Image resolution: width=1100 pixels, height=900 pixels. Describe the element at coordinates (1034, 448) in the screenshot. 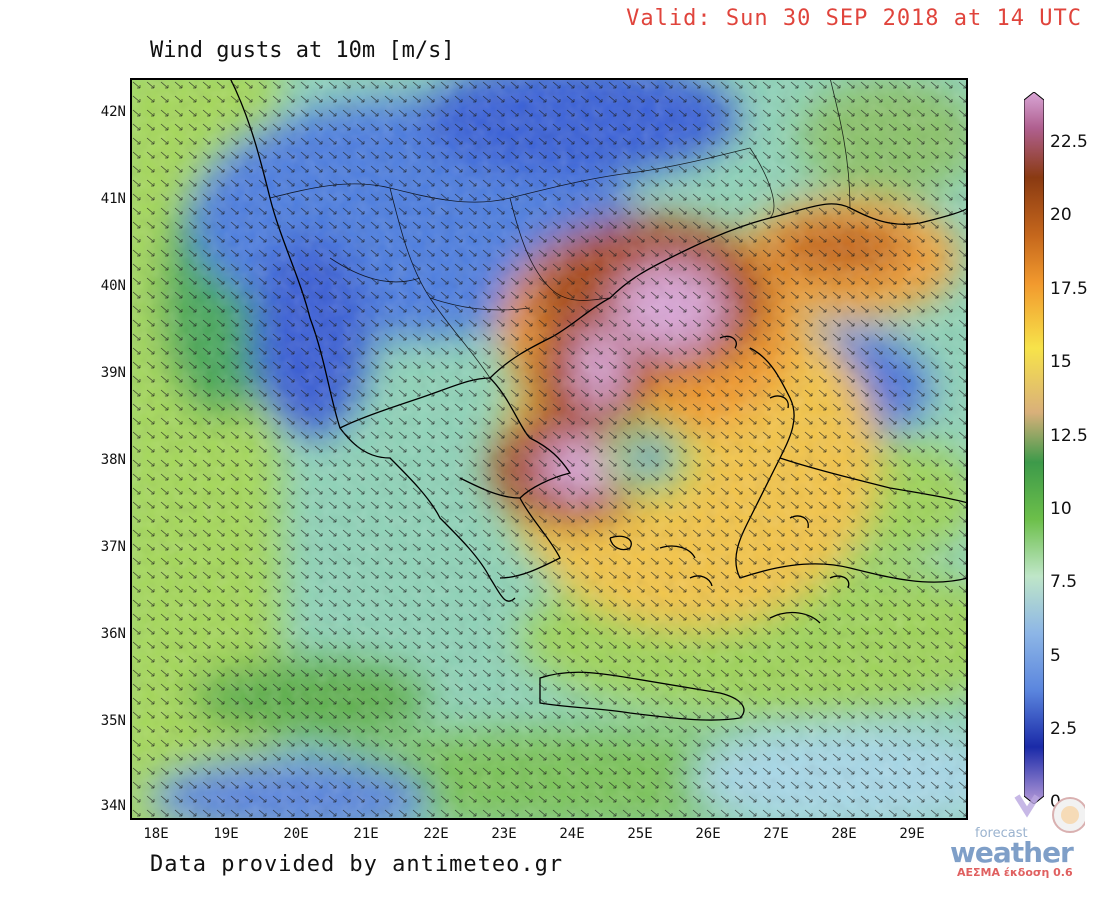

I see `colorbar` at that location.